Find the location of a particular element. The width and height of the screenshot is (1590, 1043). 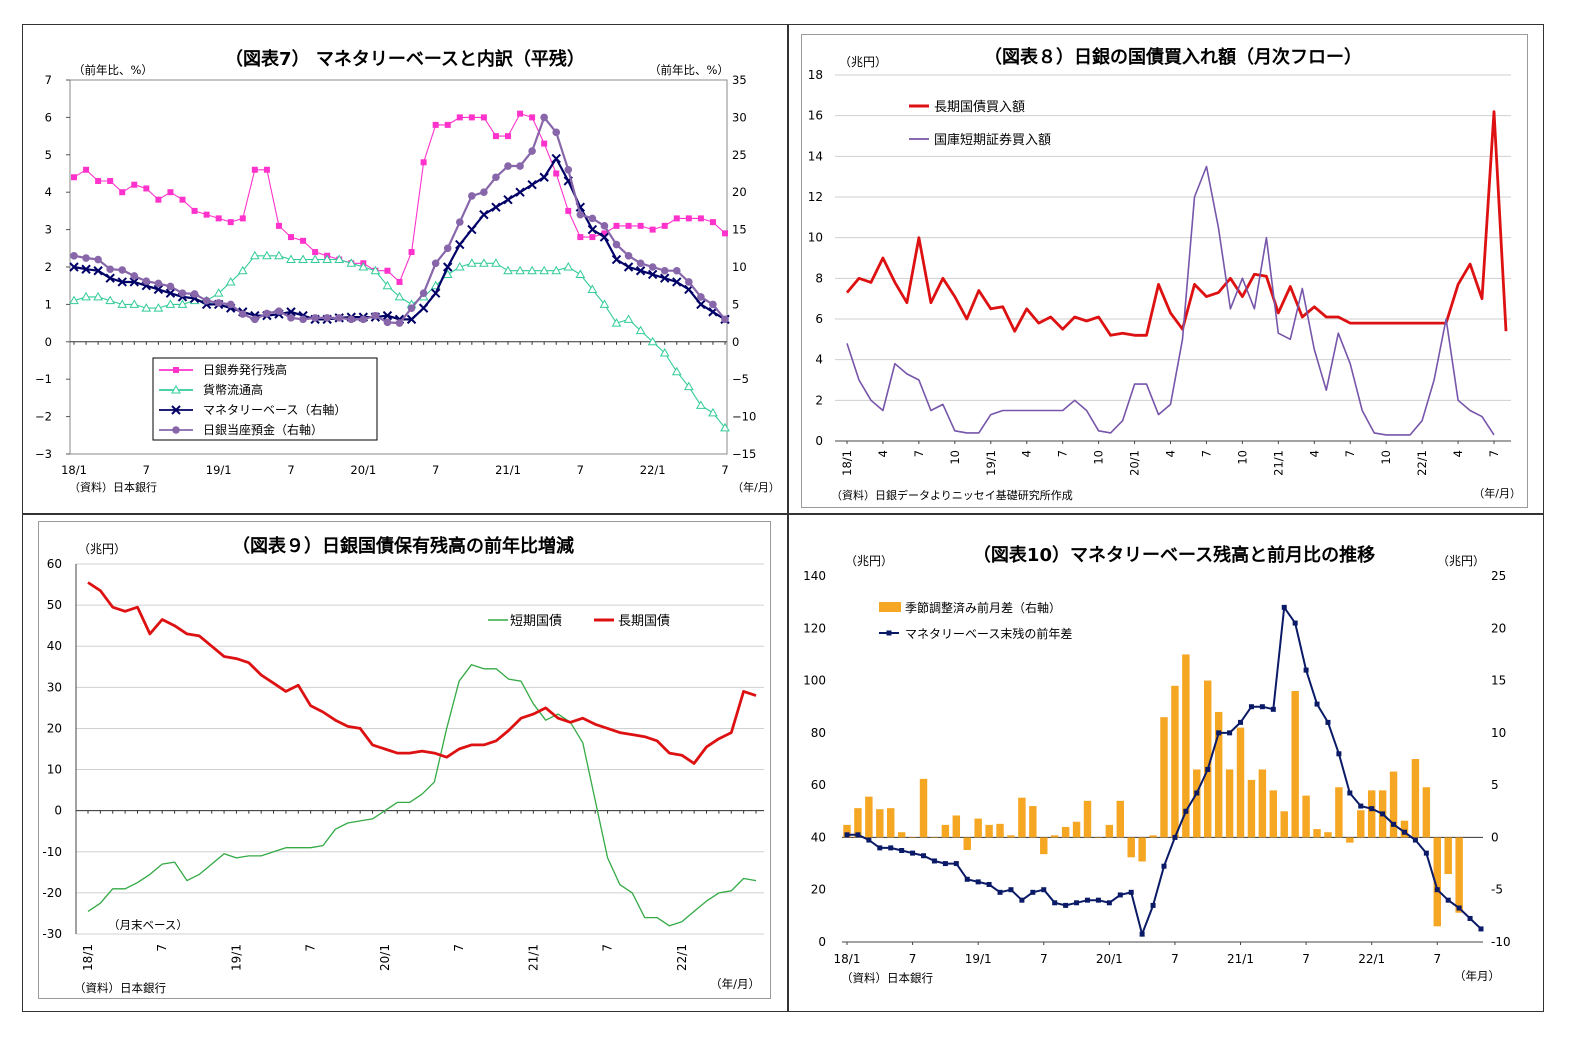

y-tick-label: 0 is located at coordinates (819, 441).